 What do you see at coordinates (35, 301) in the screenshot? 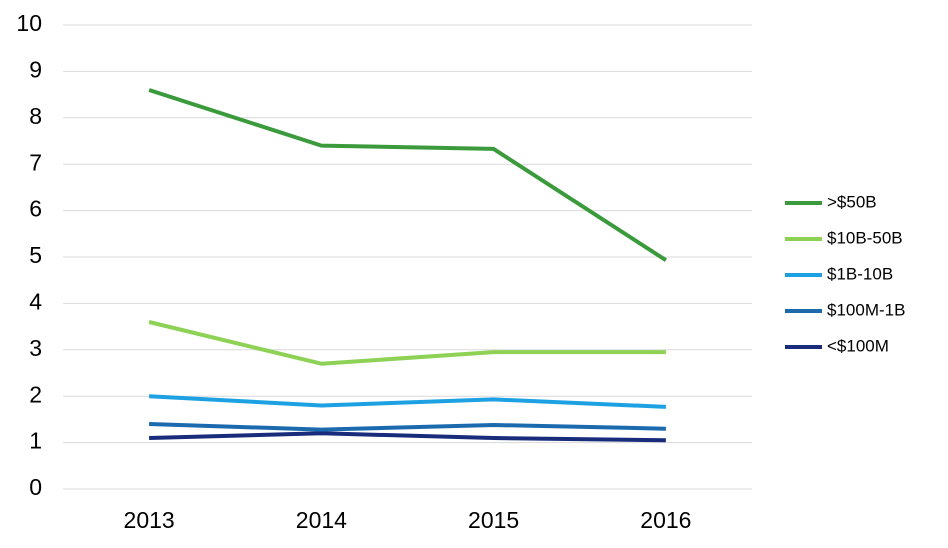
I see `y-tick-label: 4` at bounding box center [35, 301].